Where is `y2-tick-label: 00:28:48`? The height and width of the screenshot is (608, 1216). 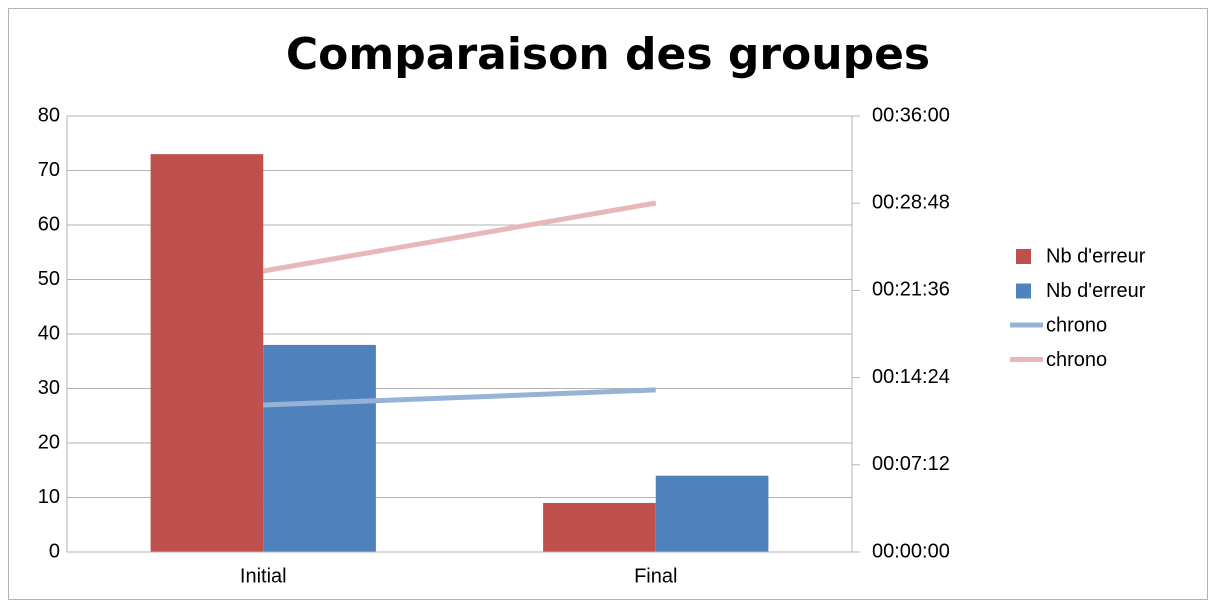 y2-tick-label: 00:28:48 is located at coordinates (911, 202).